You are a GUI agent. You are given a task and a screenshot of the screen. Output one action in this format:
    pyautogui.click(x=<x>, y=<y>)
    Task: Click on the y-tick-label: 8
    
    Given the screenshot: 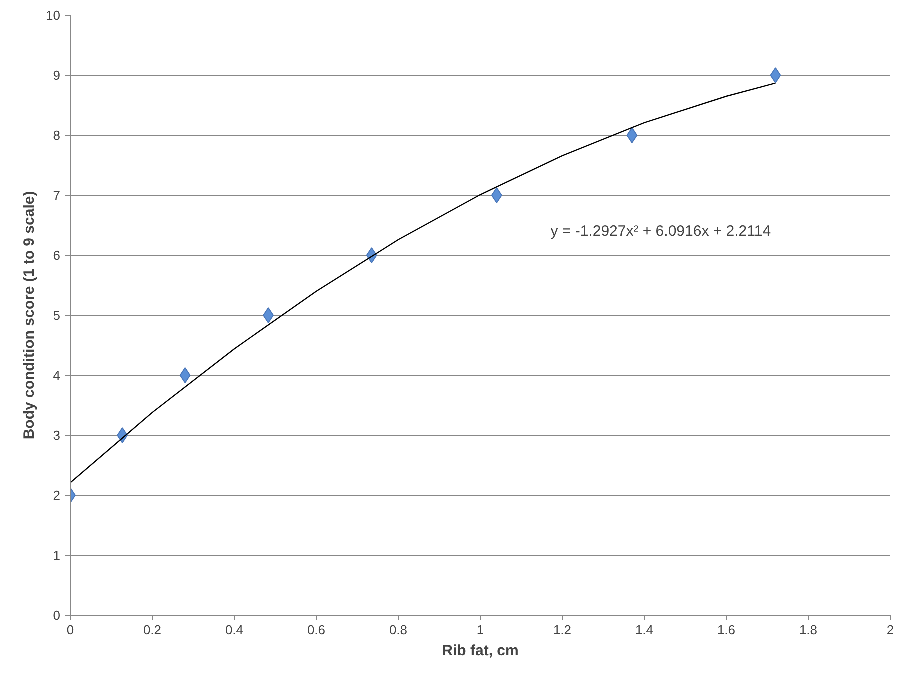 What is the action you would take?
    pyautogui.click(x=57, y=135)
    